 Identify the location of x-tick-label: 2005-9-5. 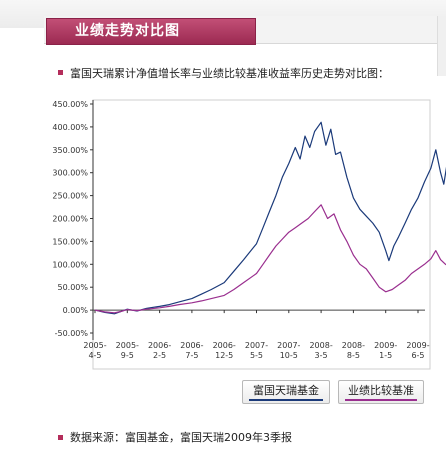
(127, 350).